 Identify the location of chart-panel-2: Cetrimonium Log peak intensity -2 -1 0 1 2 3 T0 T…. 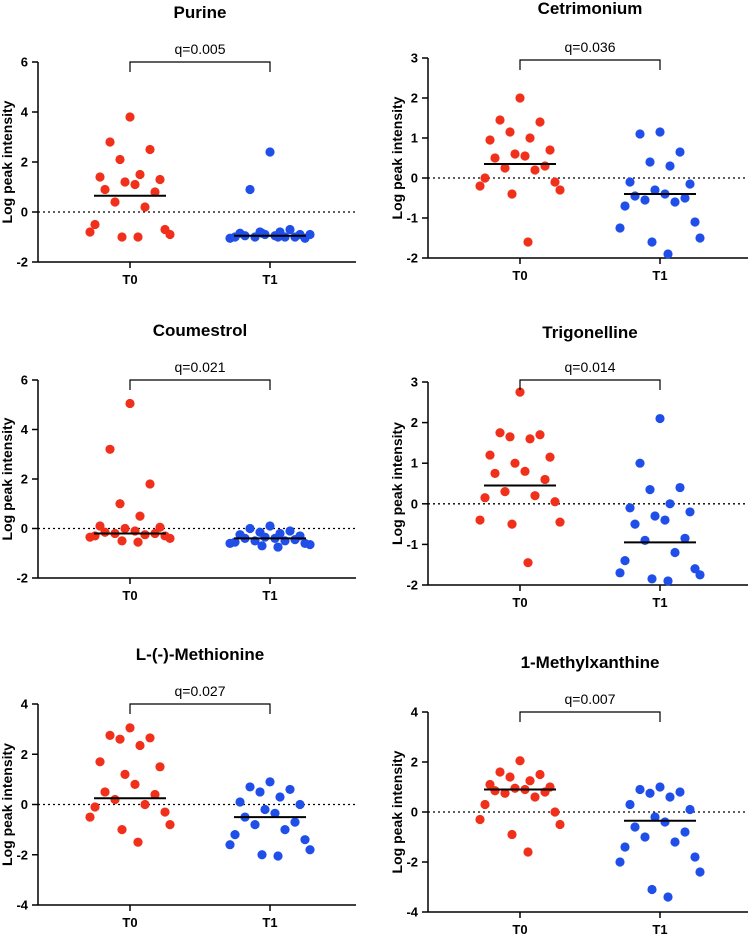
(568, 141).